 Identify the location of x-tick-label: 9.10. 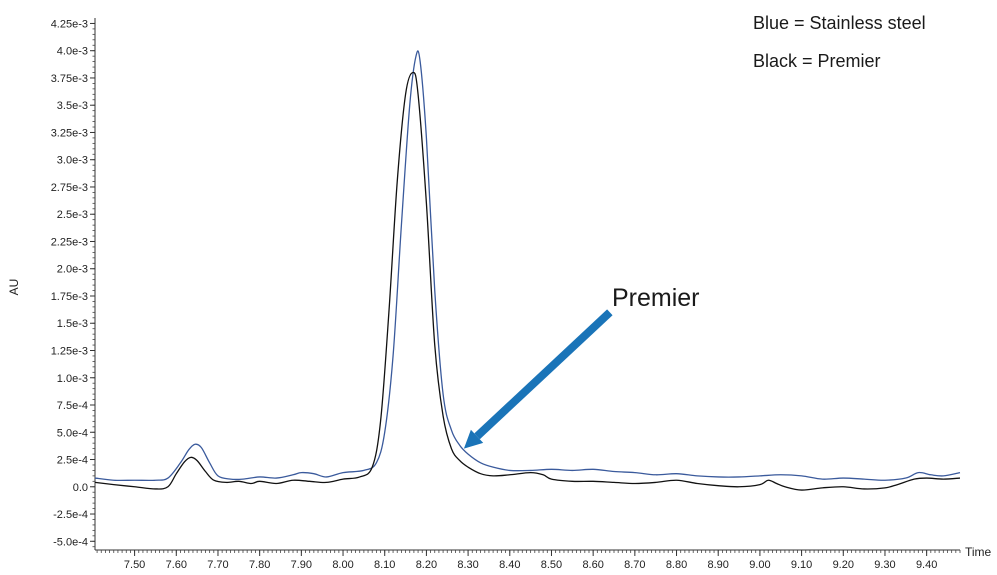
(801, 565).